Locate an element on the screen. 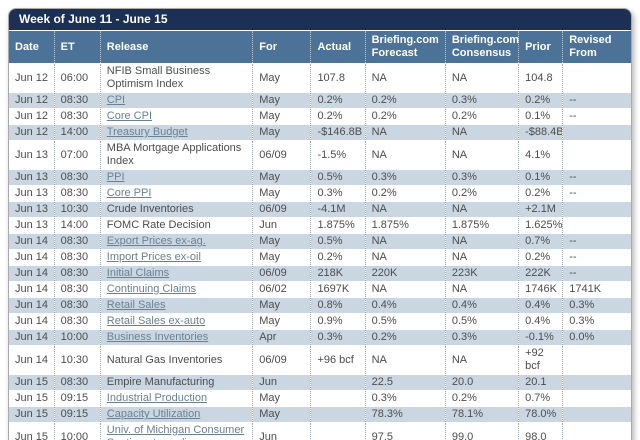 The width and height of the screenshot is (640, 440). release-link: Industrial Production is located at coordinates (157, 398).